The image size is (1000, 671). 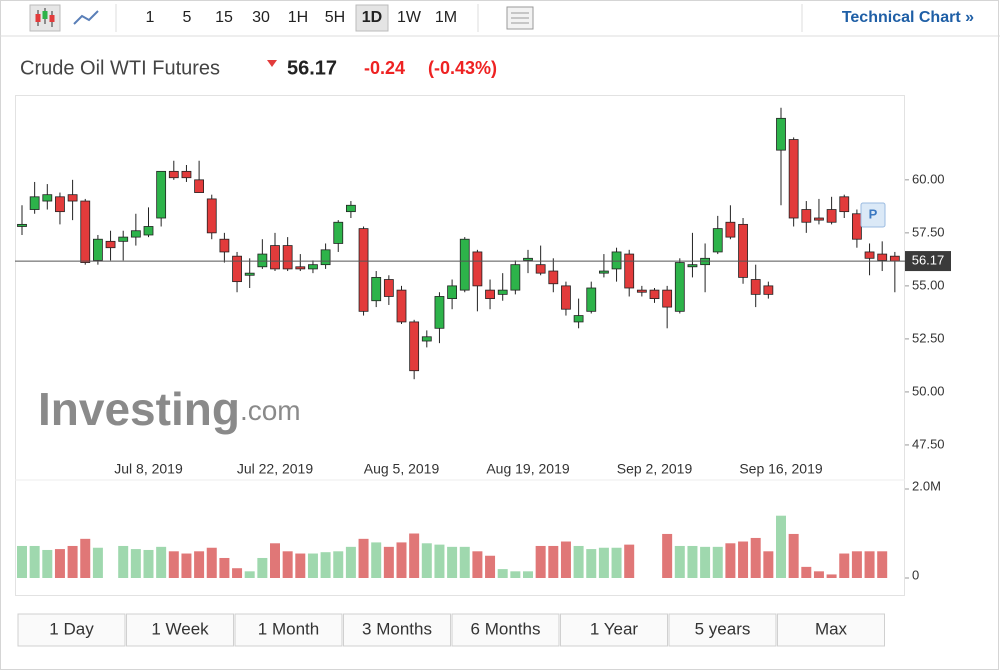 What do you see at coordinates (409, 17) in the screenshot?
I see `interval-button: 1W` at bounding box center [409, 17].